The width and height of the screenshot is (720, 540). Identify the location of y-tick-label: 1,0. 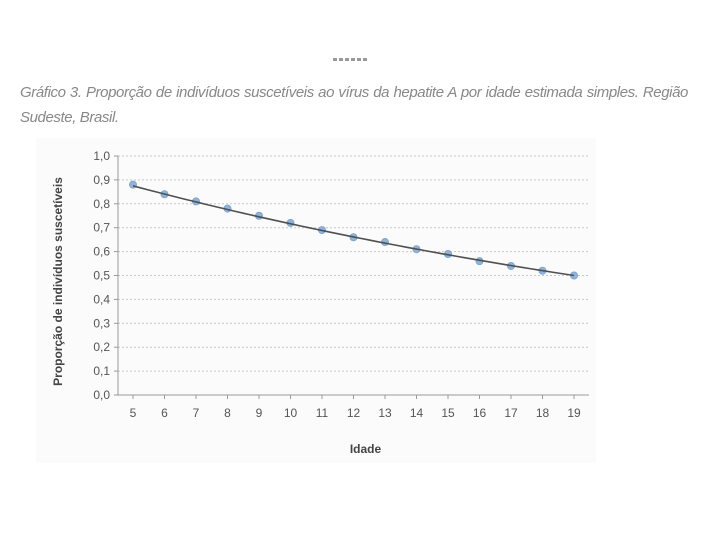
(101, 156).